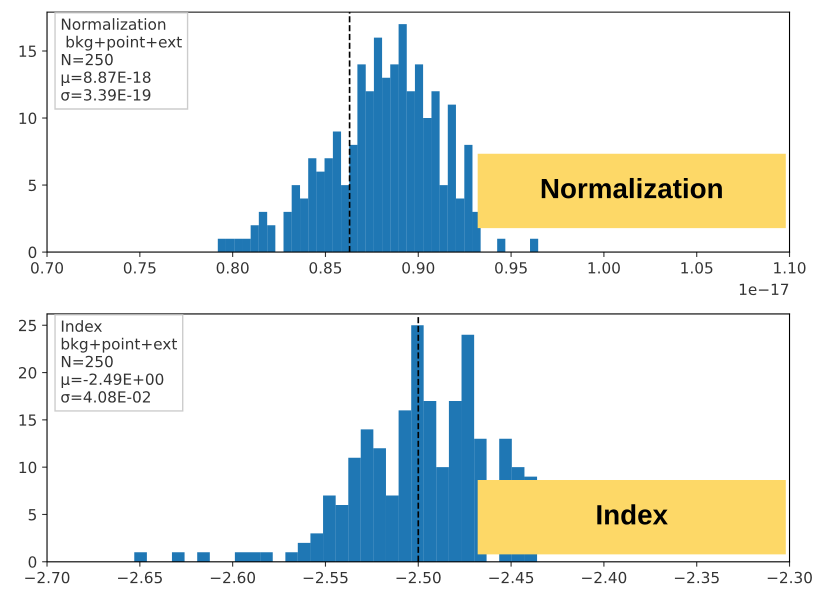 This screenshot has width=825, height=606. What do you see at coordinates (632, 514) in the screenshot?
I see `annotation: Index` at bounding box center [632, 514].